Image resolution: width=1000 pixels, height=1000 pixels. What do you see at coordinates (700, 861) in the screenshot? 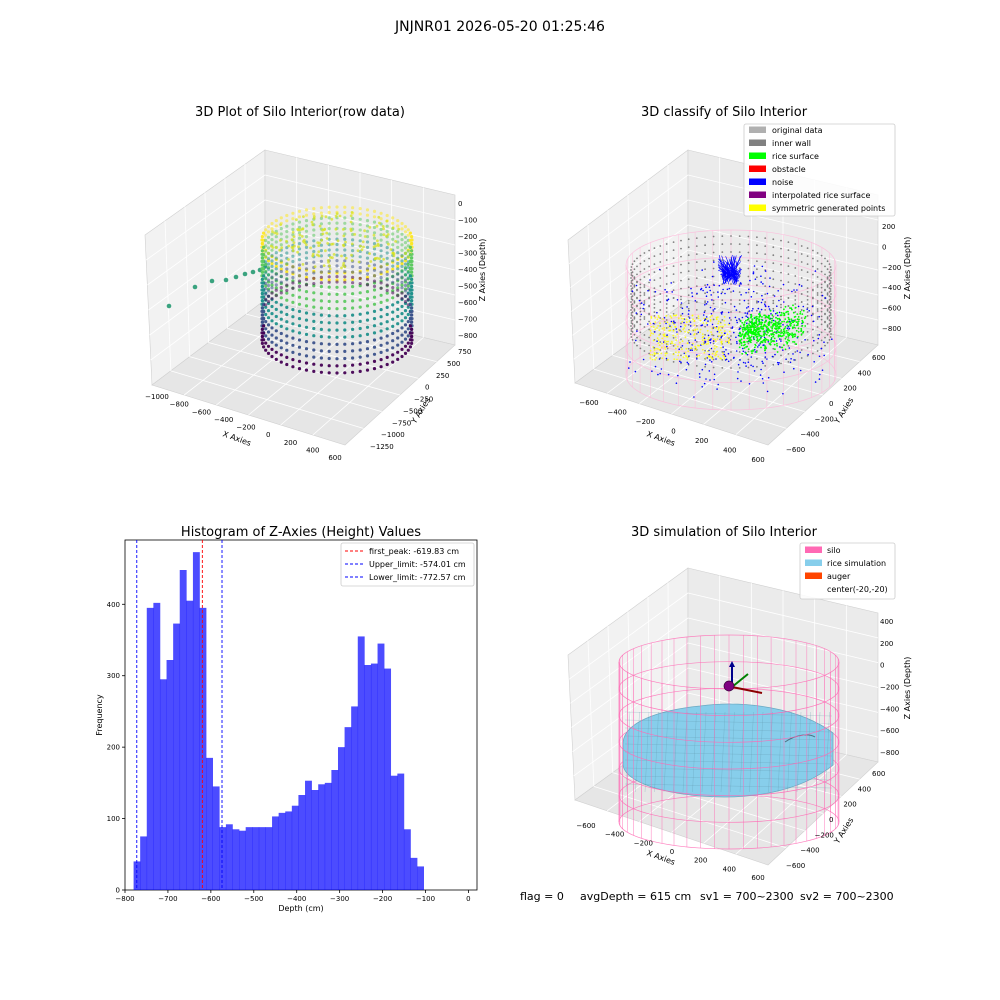
I see `simulation-x-tick: 200` at bounding box center [700, 861].